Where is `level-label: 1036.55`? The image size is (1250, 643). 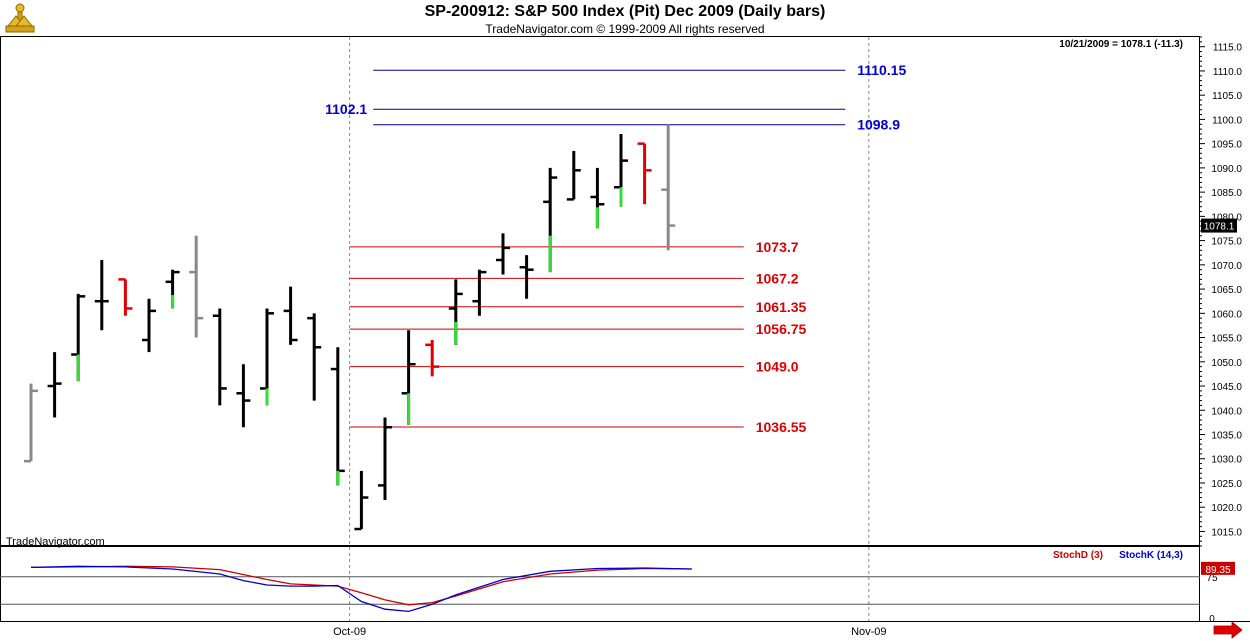
level-label: 1036.55 is located at coordinates (781, 427).